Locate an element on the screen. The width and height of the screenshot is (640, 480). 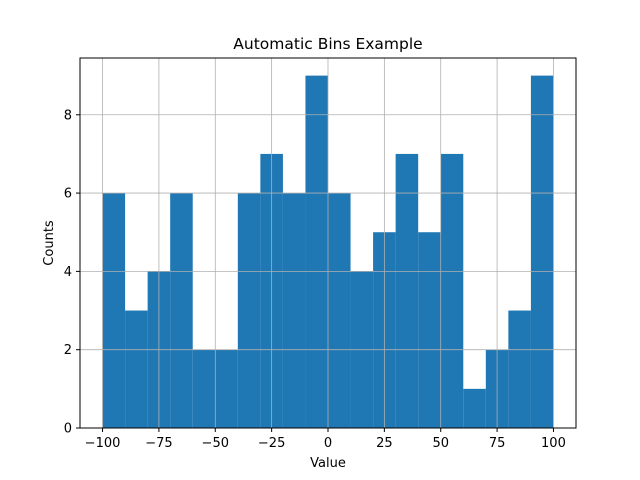
x-tick-label: −100 is located at coordinates (103, 443).